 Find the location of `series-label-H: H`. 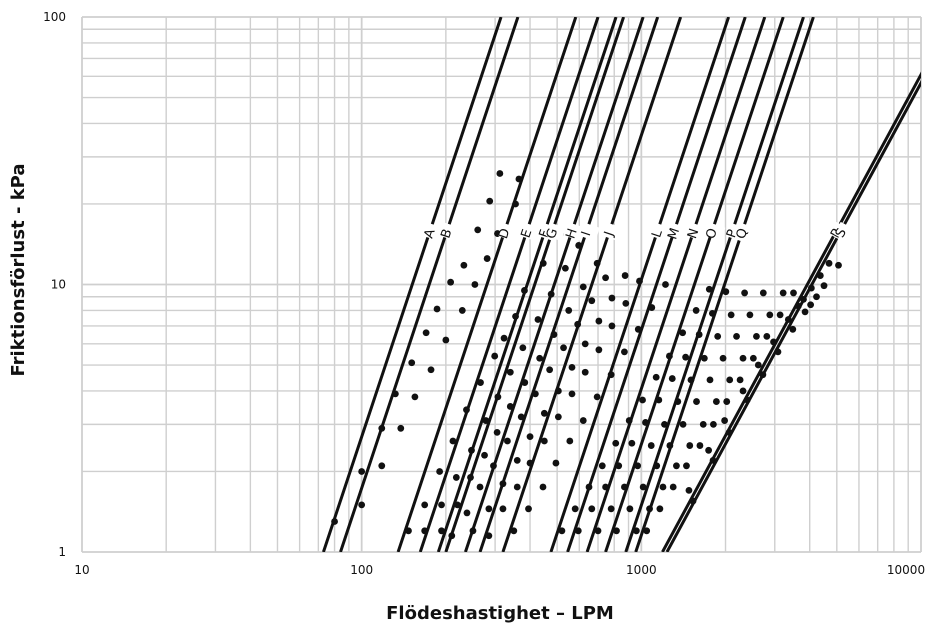

series-label-H: H is located at coordinates (571, 234).